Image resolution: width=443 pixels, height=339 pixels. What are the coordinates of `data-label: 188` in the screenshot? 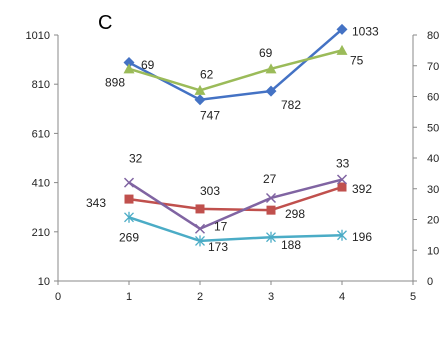 It's located at (291, 245).